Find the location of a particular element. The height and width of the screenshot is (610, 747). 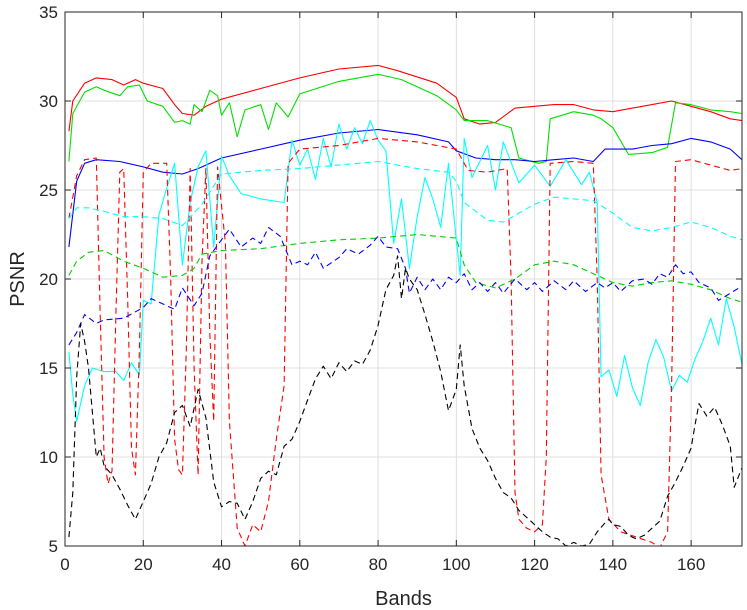

y-tick-label: 35 is located at coordinates (48, 12).